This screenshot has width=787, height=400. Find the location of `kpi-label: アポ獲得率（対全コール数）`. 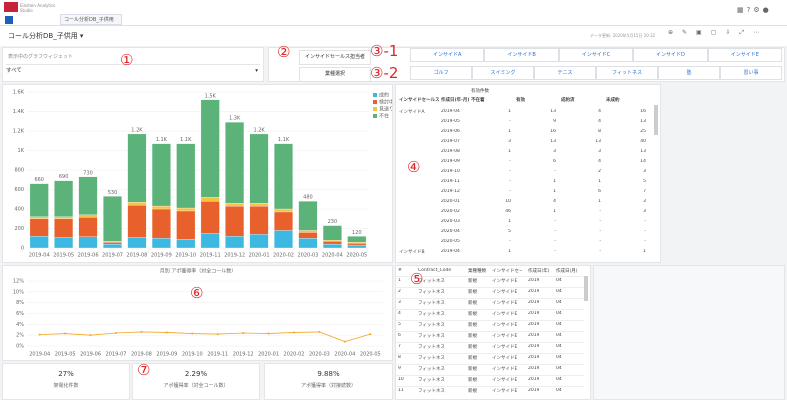

kpi-label: アポ獲得率（対全コール数） is located at coordinates (196, 385).